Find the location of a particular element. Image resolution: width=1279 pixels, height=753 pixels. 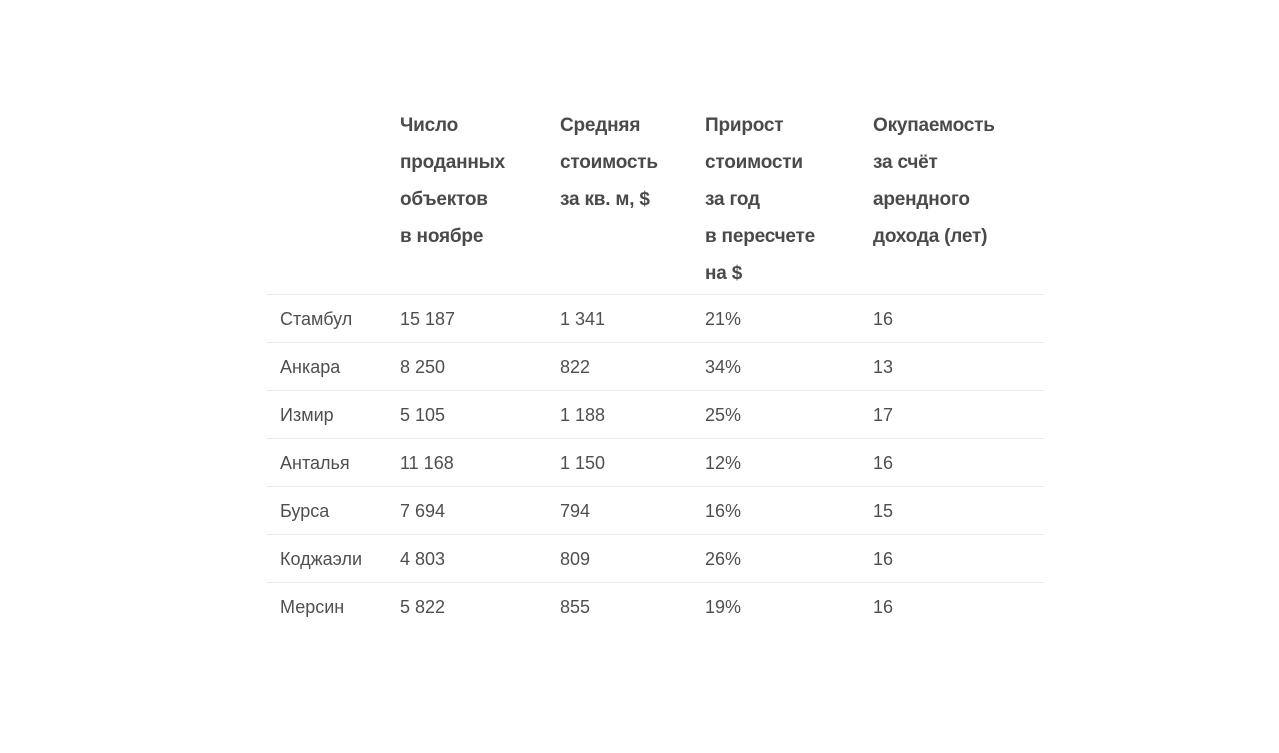

cell-sold-objects: 8 250 is located at coordinates (467, 366).